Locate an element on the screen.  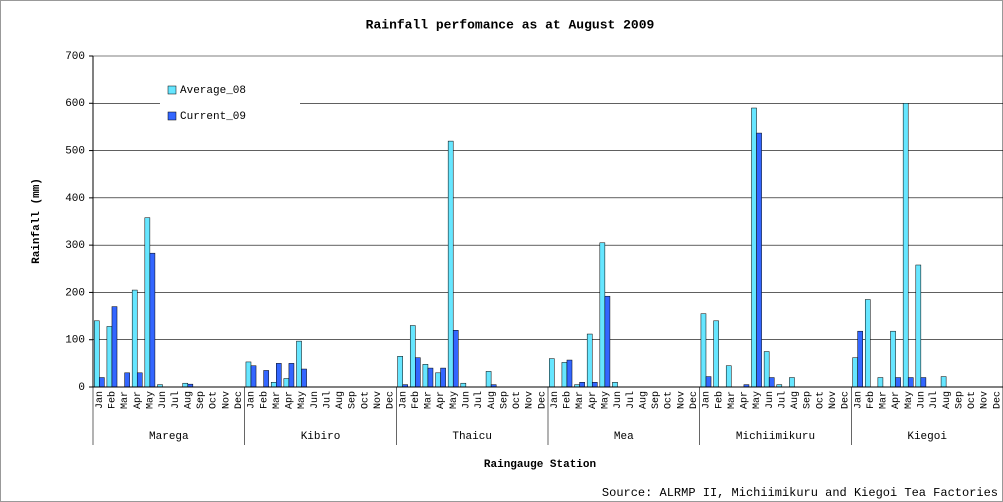
legend-swatch is located at coordinates (172, 116).